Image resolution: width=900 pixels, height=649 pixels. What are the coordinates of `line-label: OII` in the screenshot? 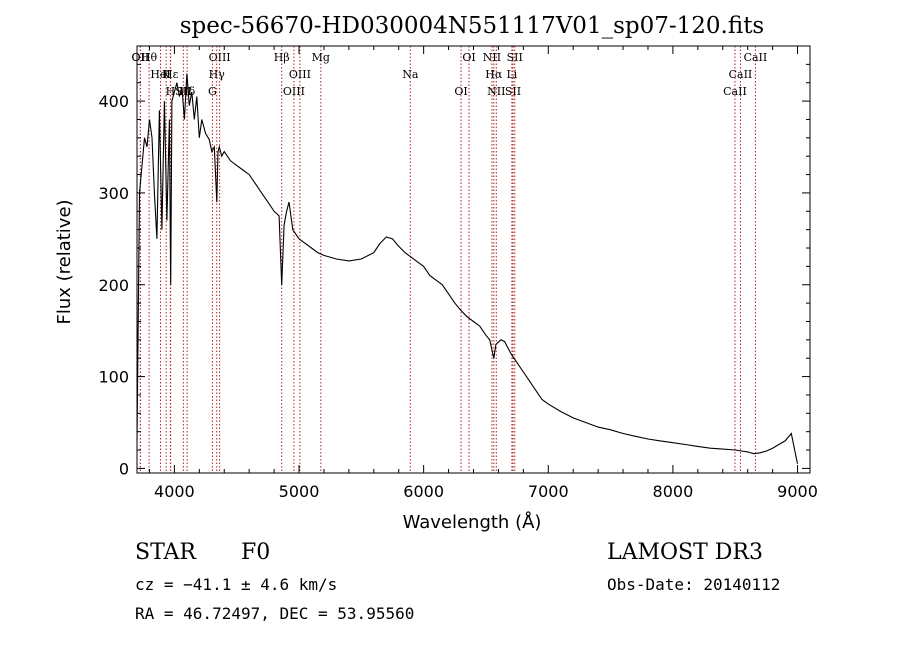 It's located at (141, 57).